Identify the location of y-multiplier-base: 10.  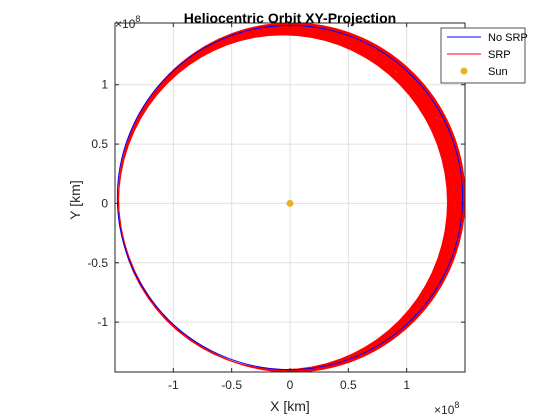
(129, 24).